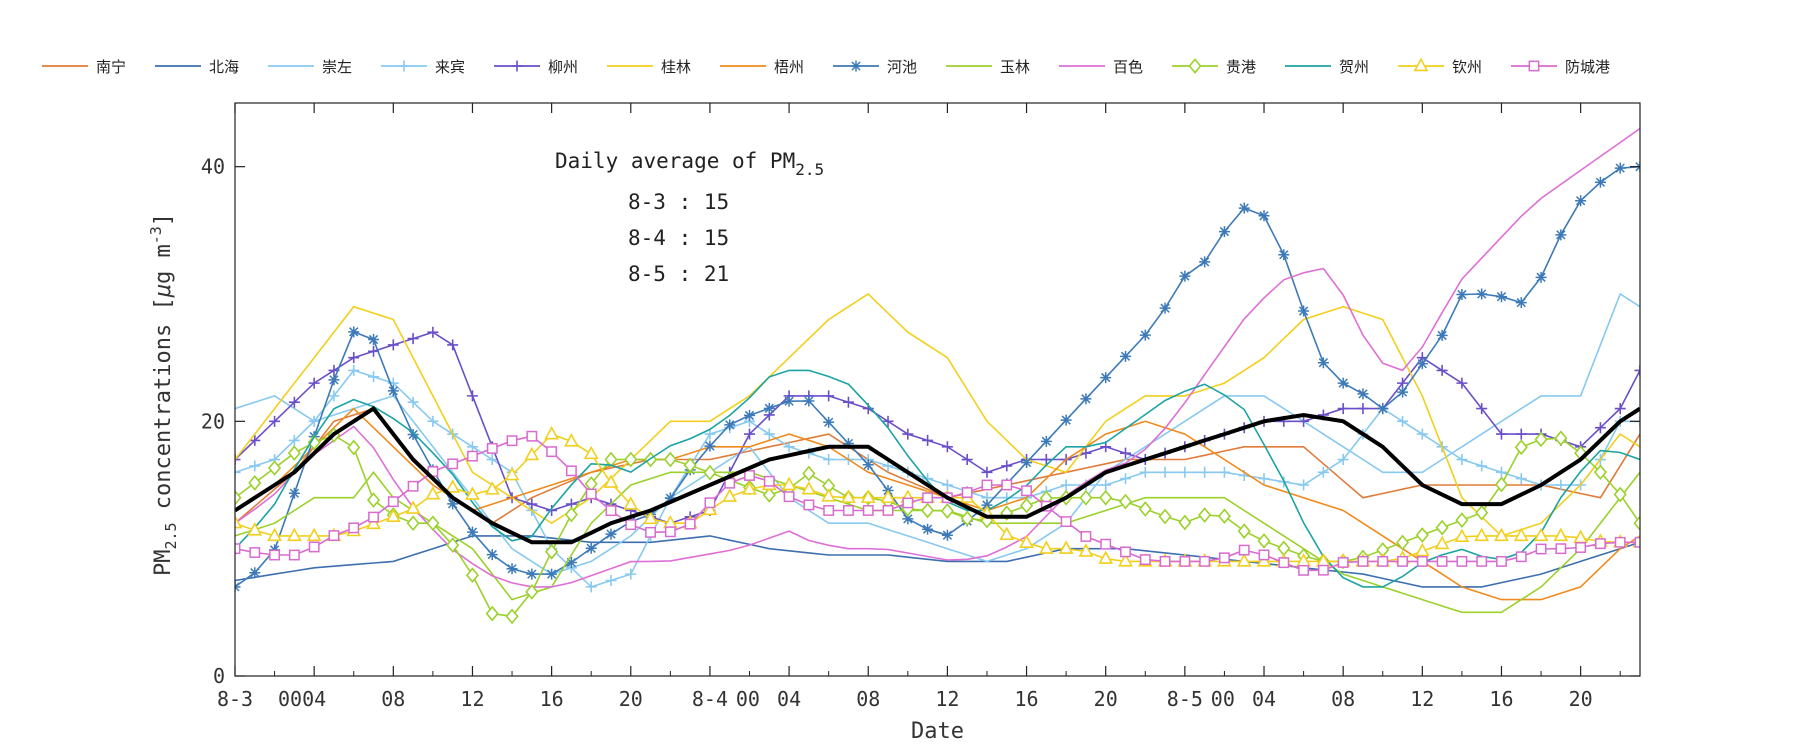 Image resolution: width=1800 pixels, height=750 pixels. I want to click on legend-item-9: 玉林, so click(988, 67).